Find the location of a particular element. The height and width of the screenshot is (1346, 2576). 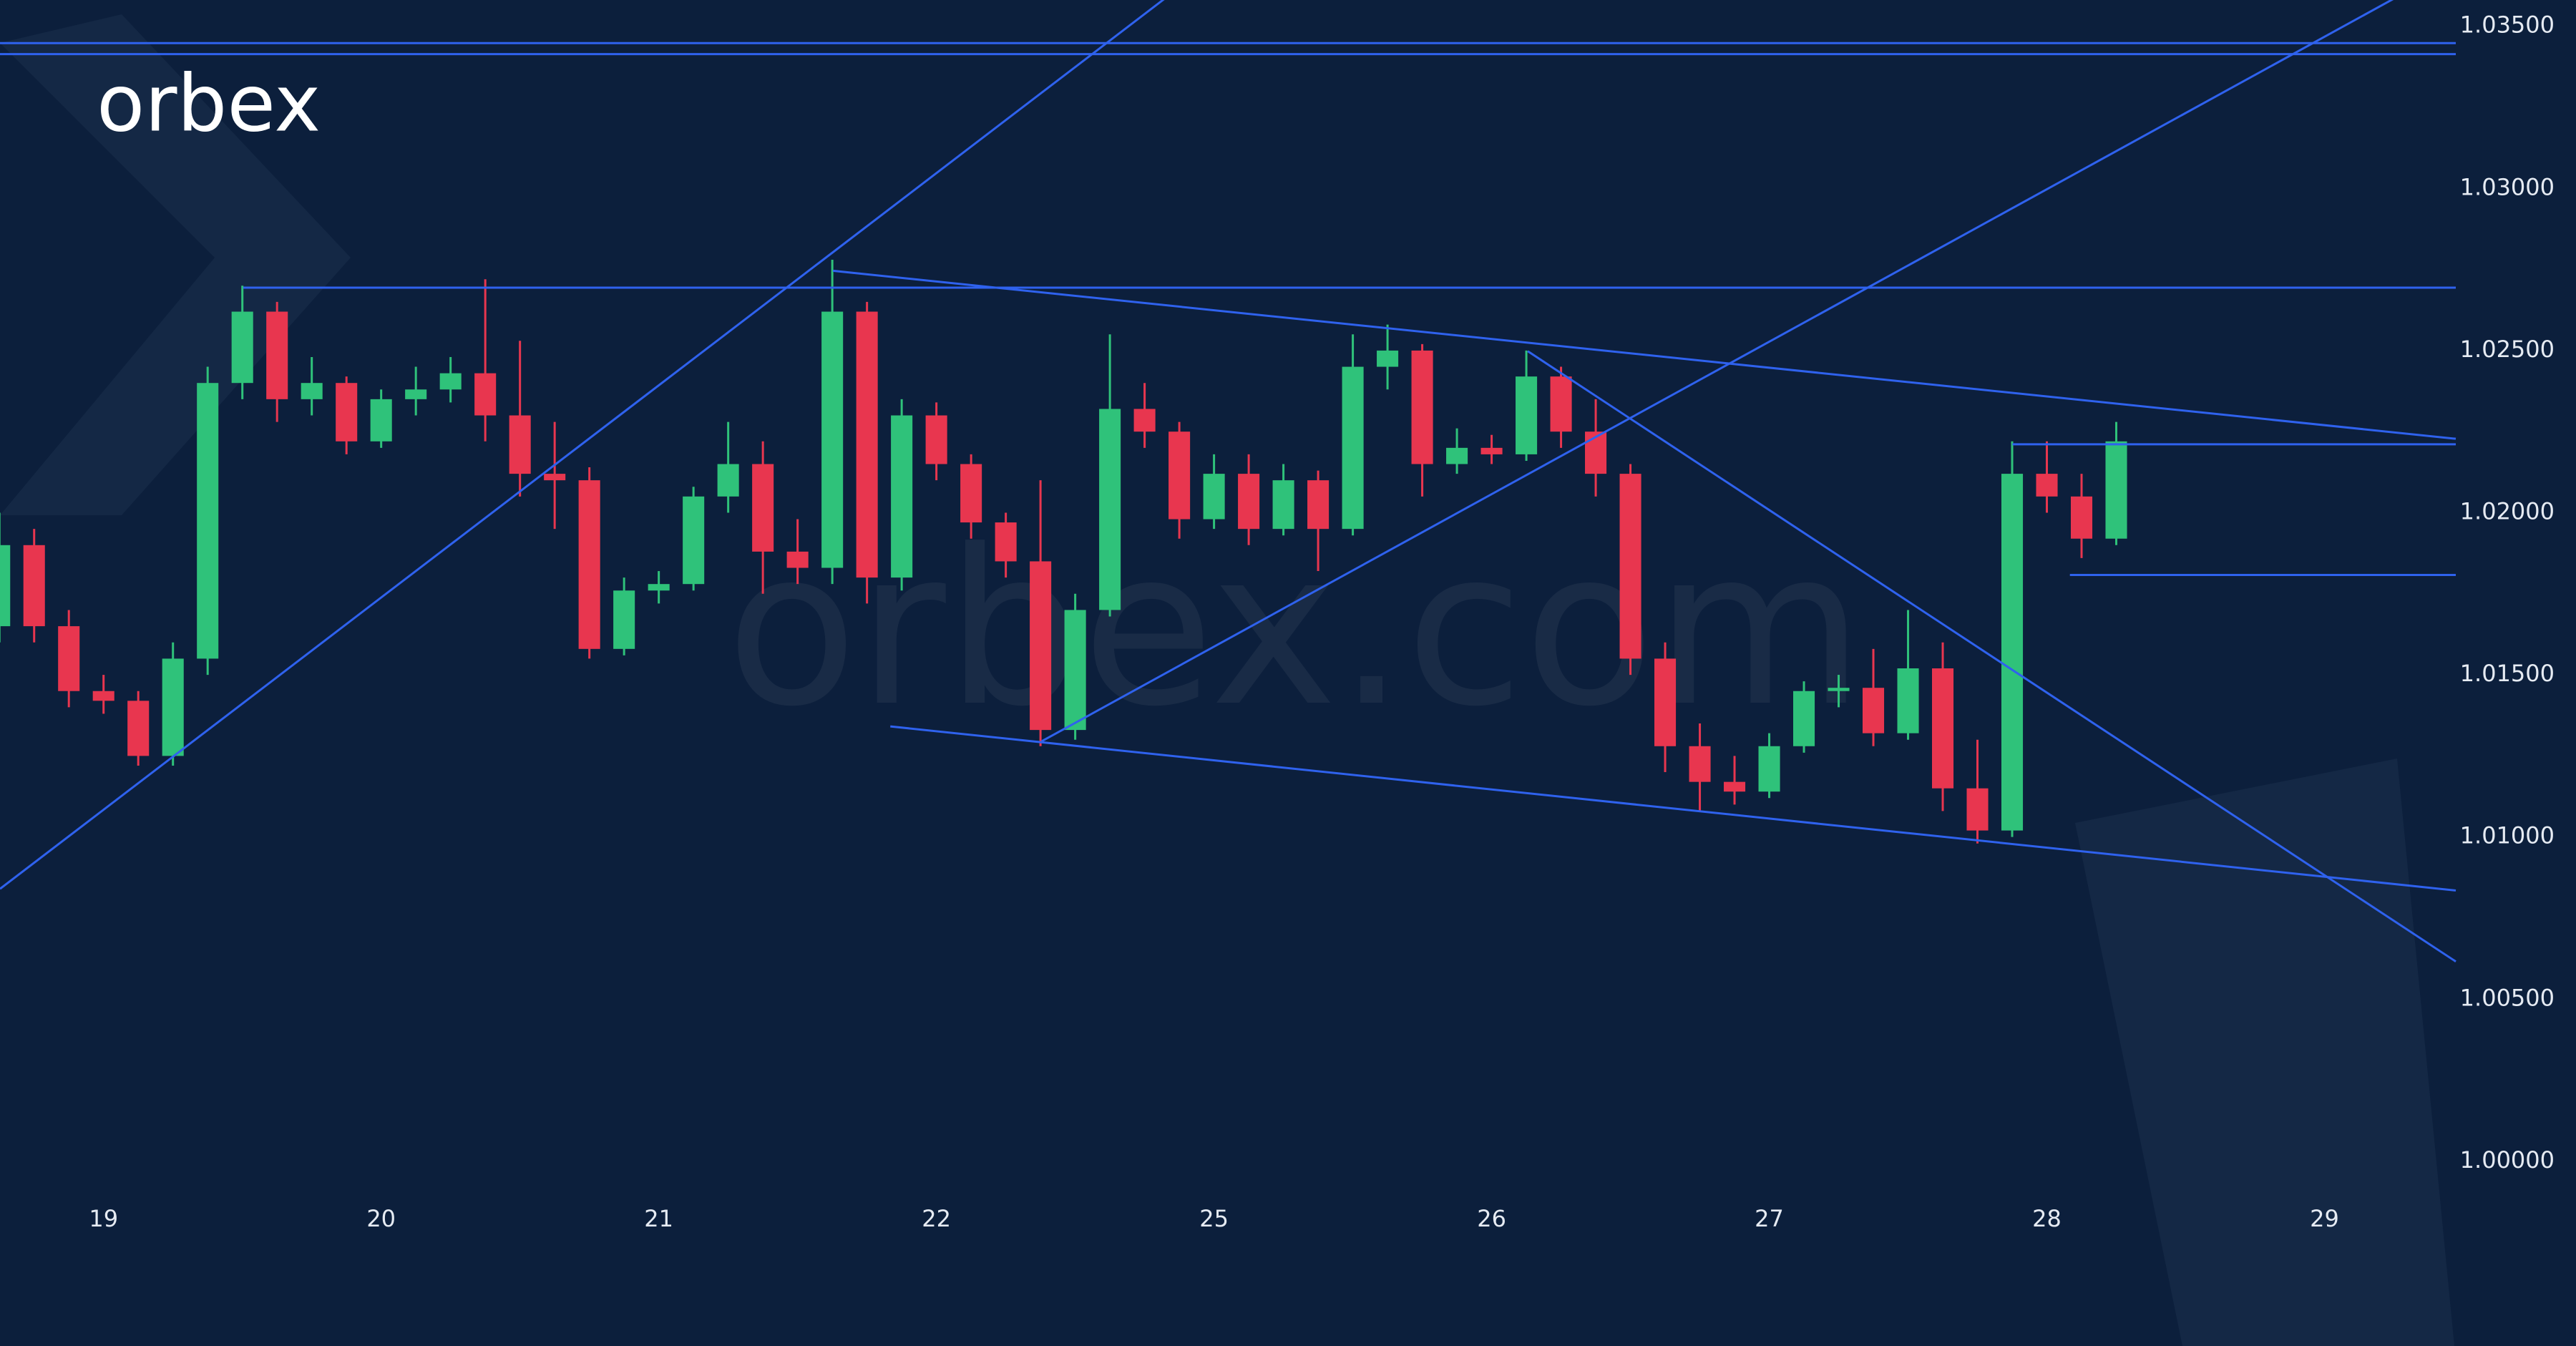

y-tick-label: 1.03500 is located at coordinates (2507, 25).